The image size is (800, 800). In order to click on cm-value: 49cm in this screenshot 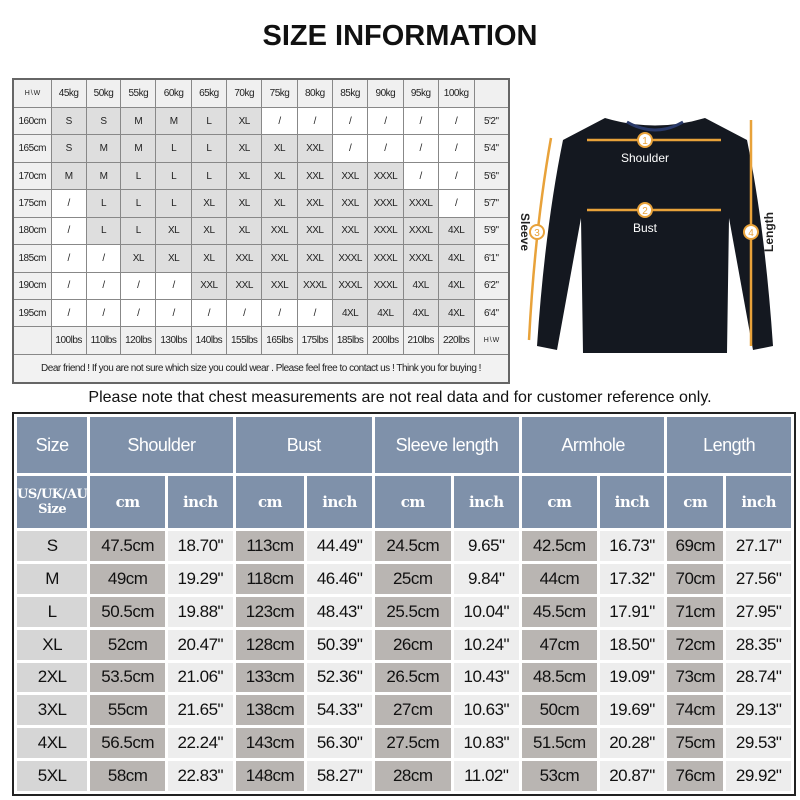, I will do `click(128, 578)`.